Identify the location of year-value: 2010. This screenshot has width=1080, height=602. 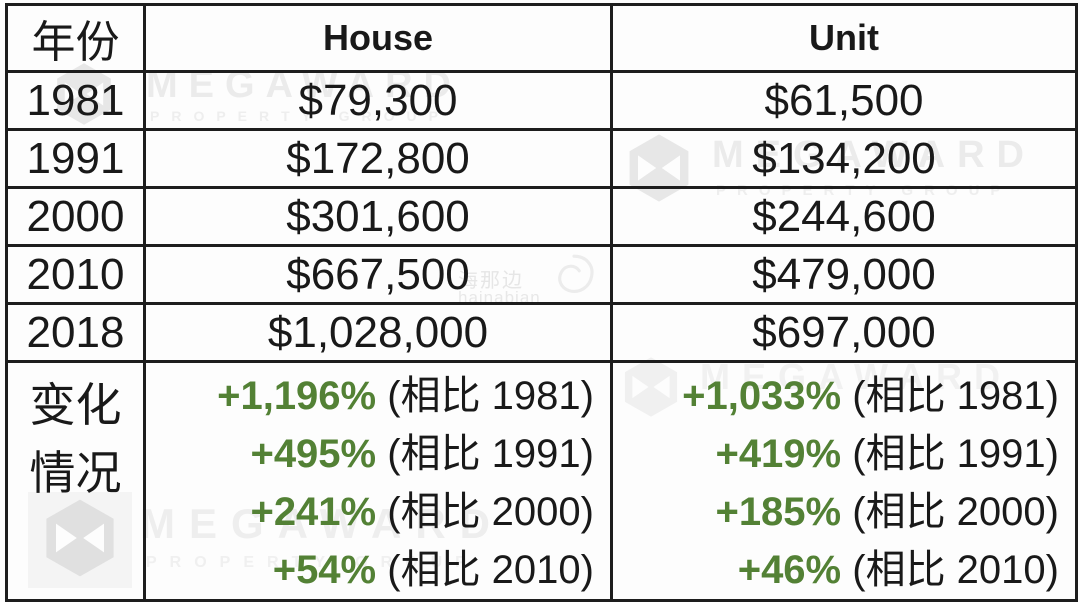
(75, 274).